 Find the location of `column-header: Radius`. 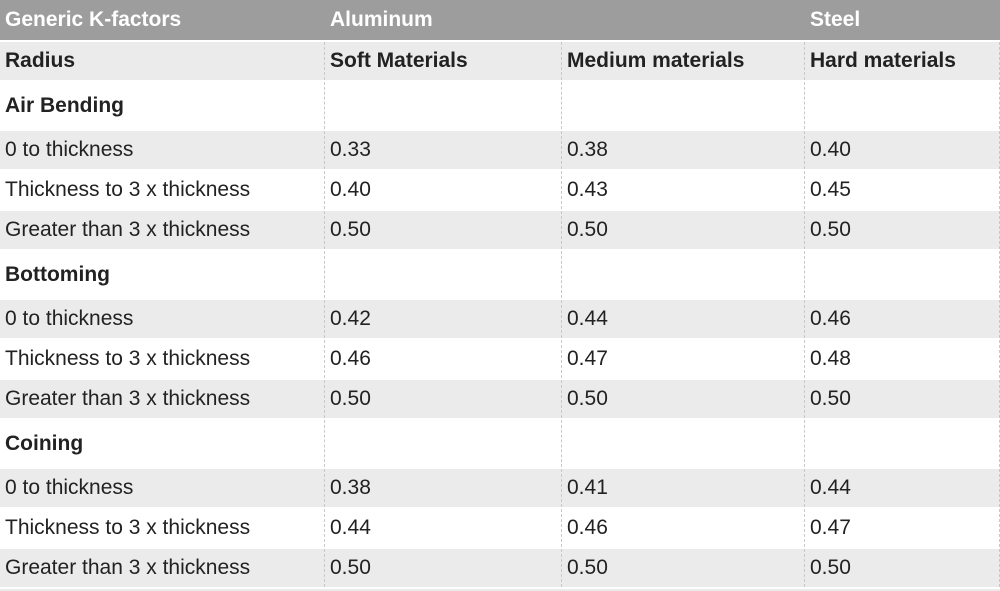

column-header: Radius is located at coordinates (162, 61).